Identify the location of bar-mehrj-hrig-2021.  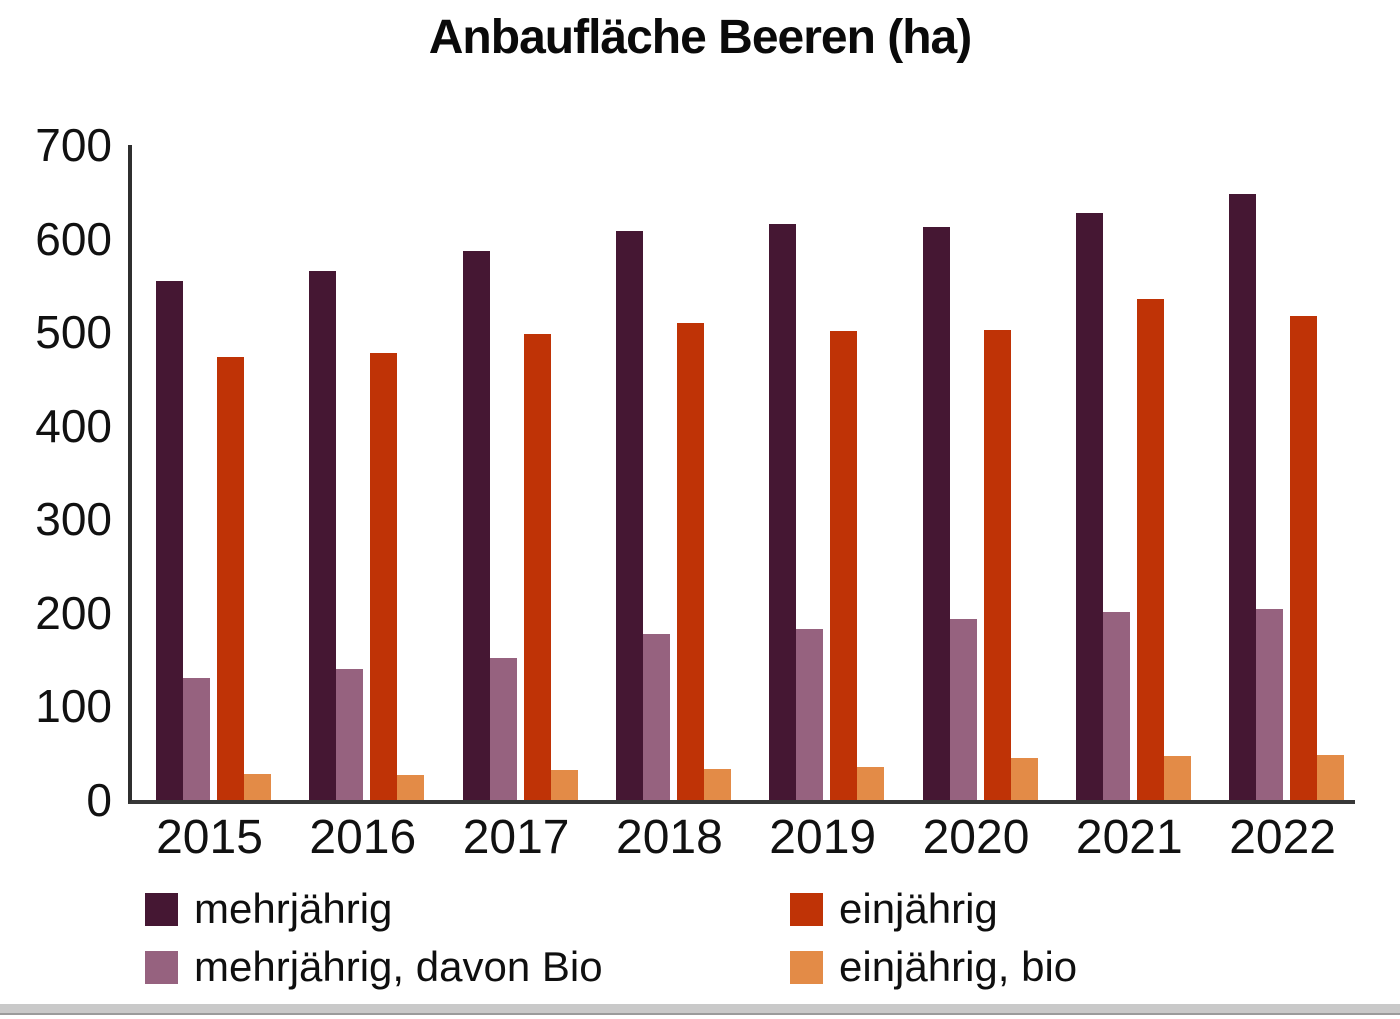
(1089, 506).